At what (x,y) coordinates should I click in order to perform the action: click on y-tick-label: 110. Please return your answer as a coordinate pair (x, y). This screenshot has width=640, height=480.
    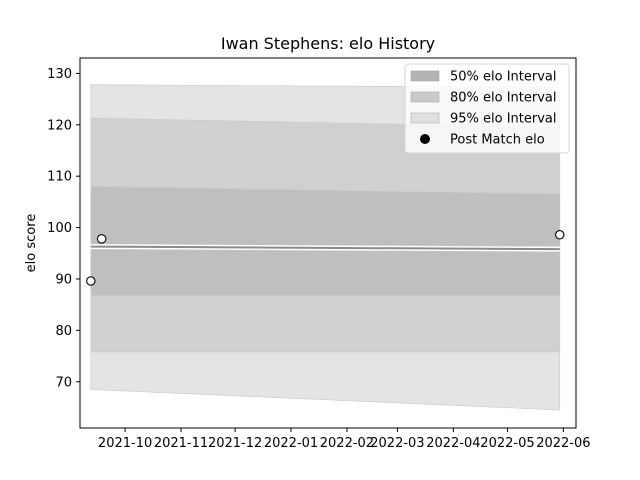
    Looking at the image, I should click on (59, 177).